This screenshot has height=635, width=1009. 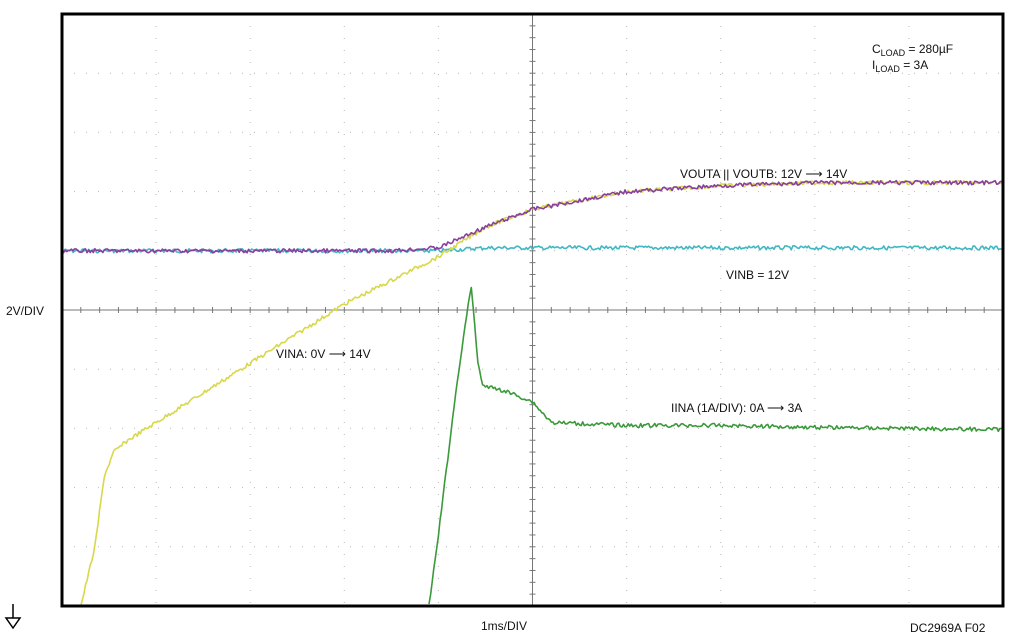 I want to click on ground-arrow-icon, so click(x=13, y=617).